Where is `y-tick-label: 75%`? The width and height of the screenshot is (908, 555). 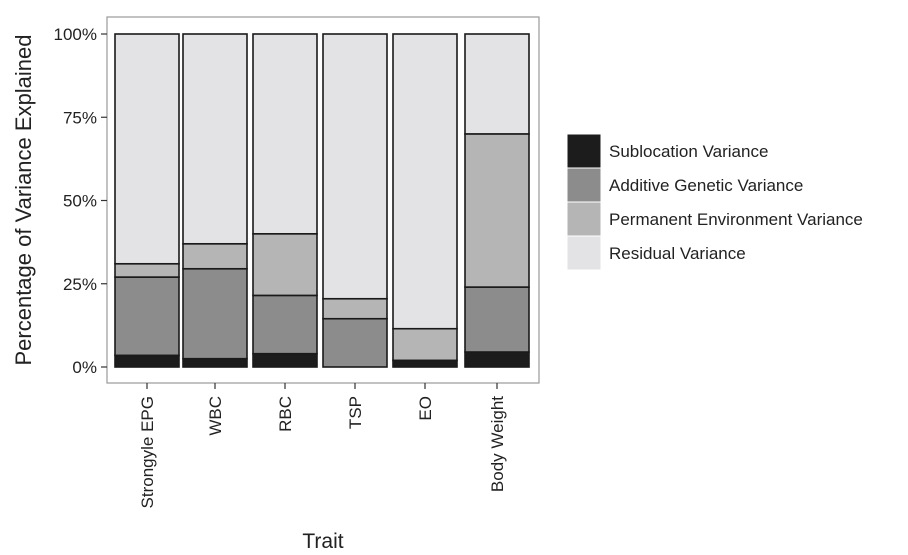 y-tick-label: 75% is located at coordinates (80, 117).